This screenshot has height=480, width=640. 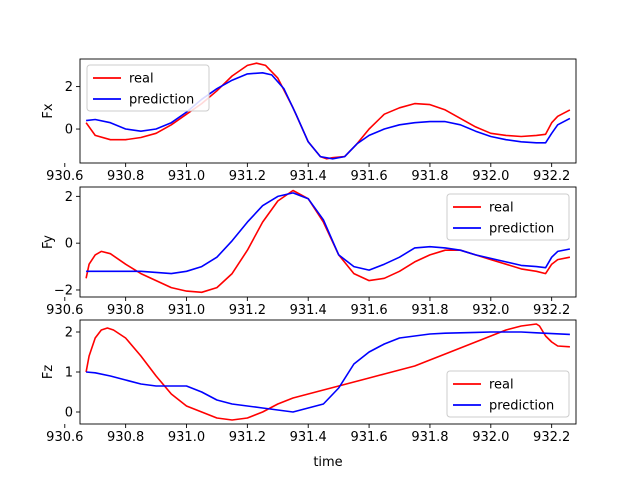 I want to click on y-axis-label: Fy, so click(x=48, y=242).